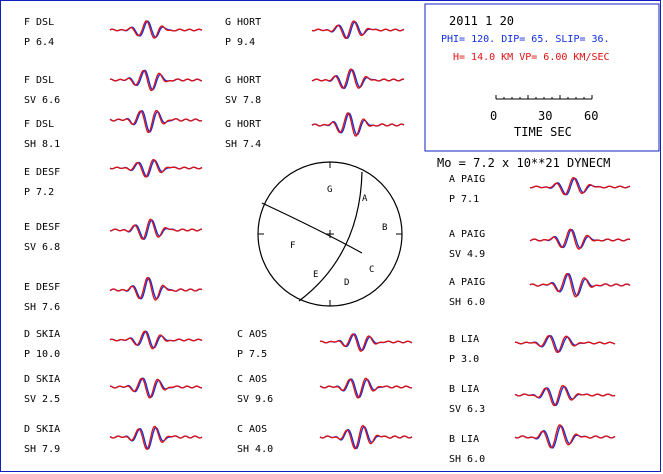 This screenshot has height=474, width=663. What do you see at coordinates (346, 283) in the screenshot?
I see `sphere-station-d: D` at bounding box center [346, 283].